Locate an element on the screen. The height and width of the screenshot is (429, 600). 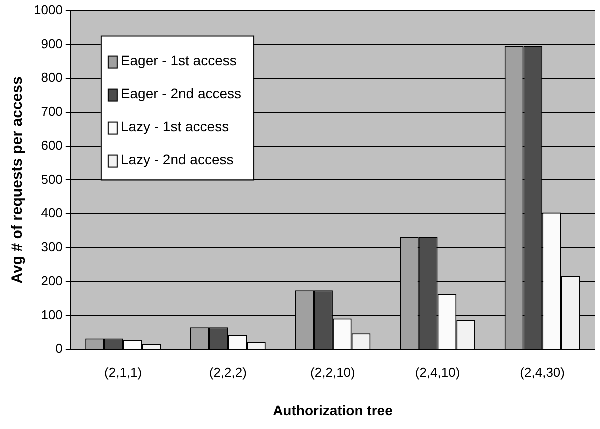
y-axis-title: Avg # of requests per access is located at coordinates (17, 180).